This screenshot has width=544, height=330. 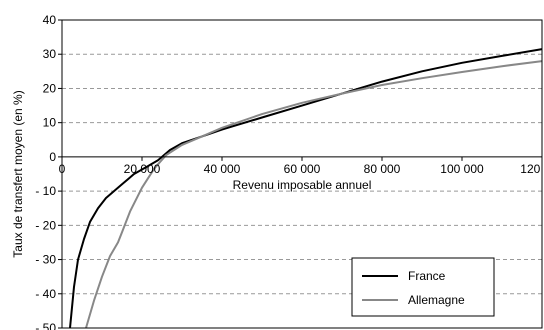 What do you see at coordinates (50, 123) in the screenshot?
I see `y-tick-label: 10` at bounding box center [50, 123].